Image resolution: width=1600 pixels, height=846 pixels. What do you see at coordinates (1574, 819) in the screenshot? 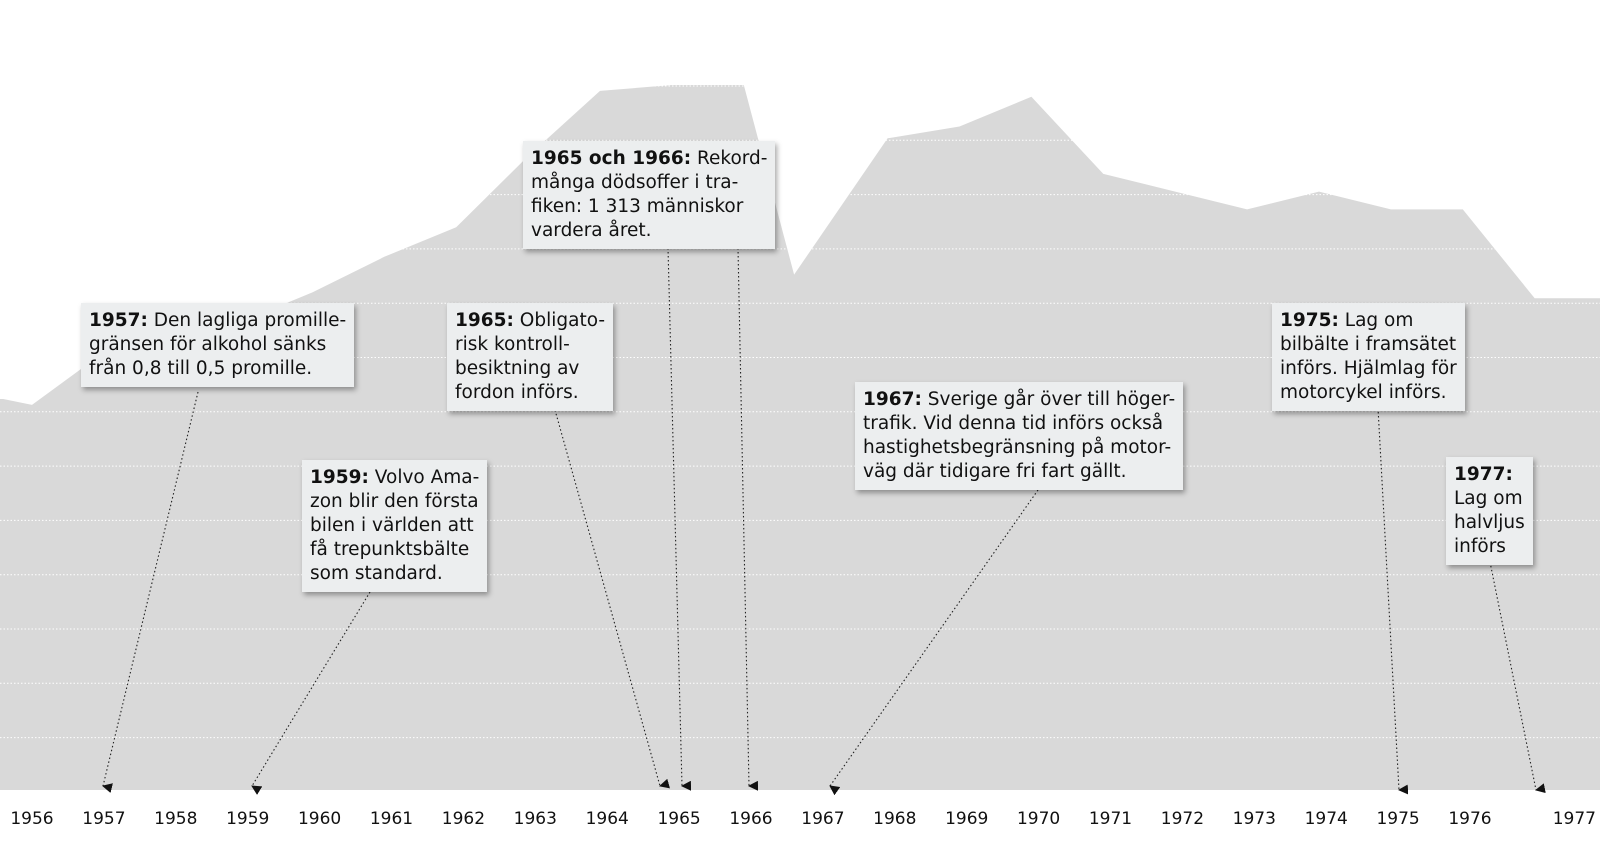
I see `x-tick-label: 1977` at bounding box center [1574, 819].